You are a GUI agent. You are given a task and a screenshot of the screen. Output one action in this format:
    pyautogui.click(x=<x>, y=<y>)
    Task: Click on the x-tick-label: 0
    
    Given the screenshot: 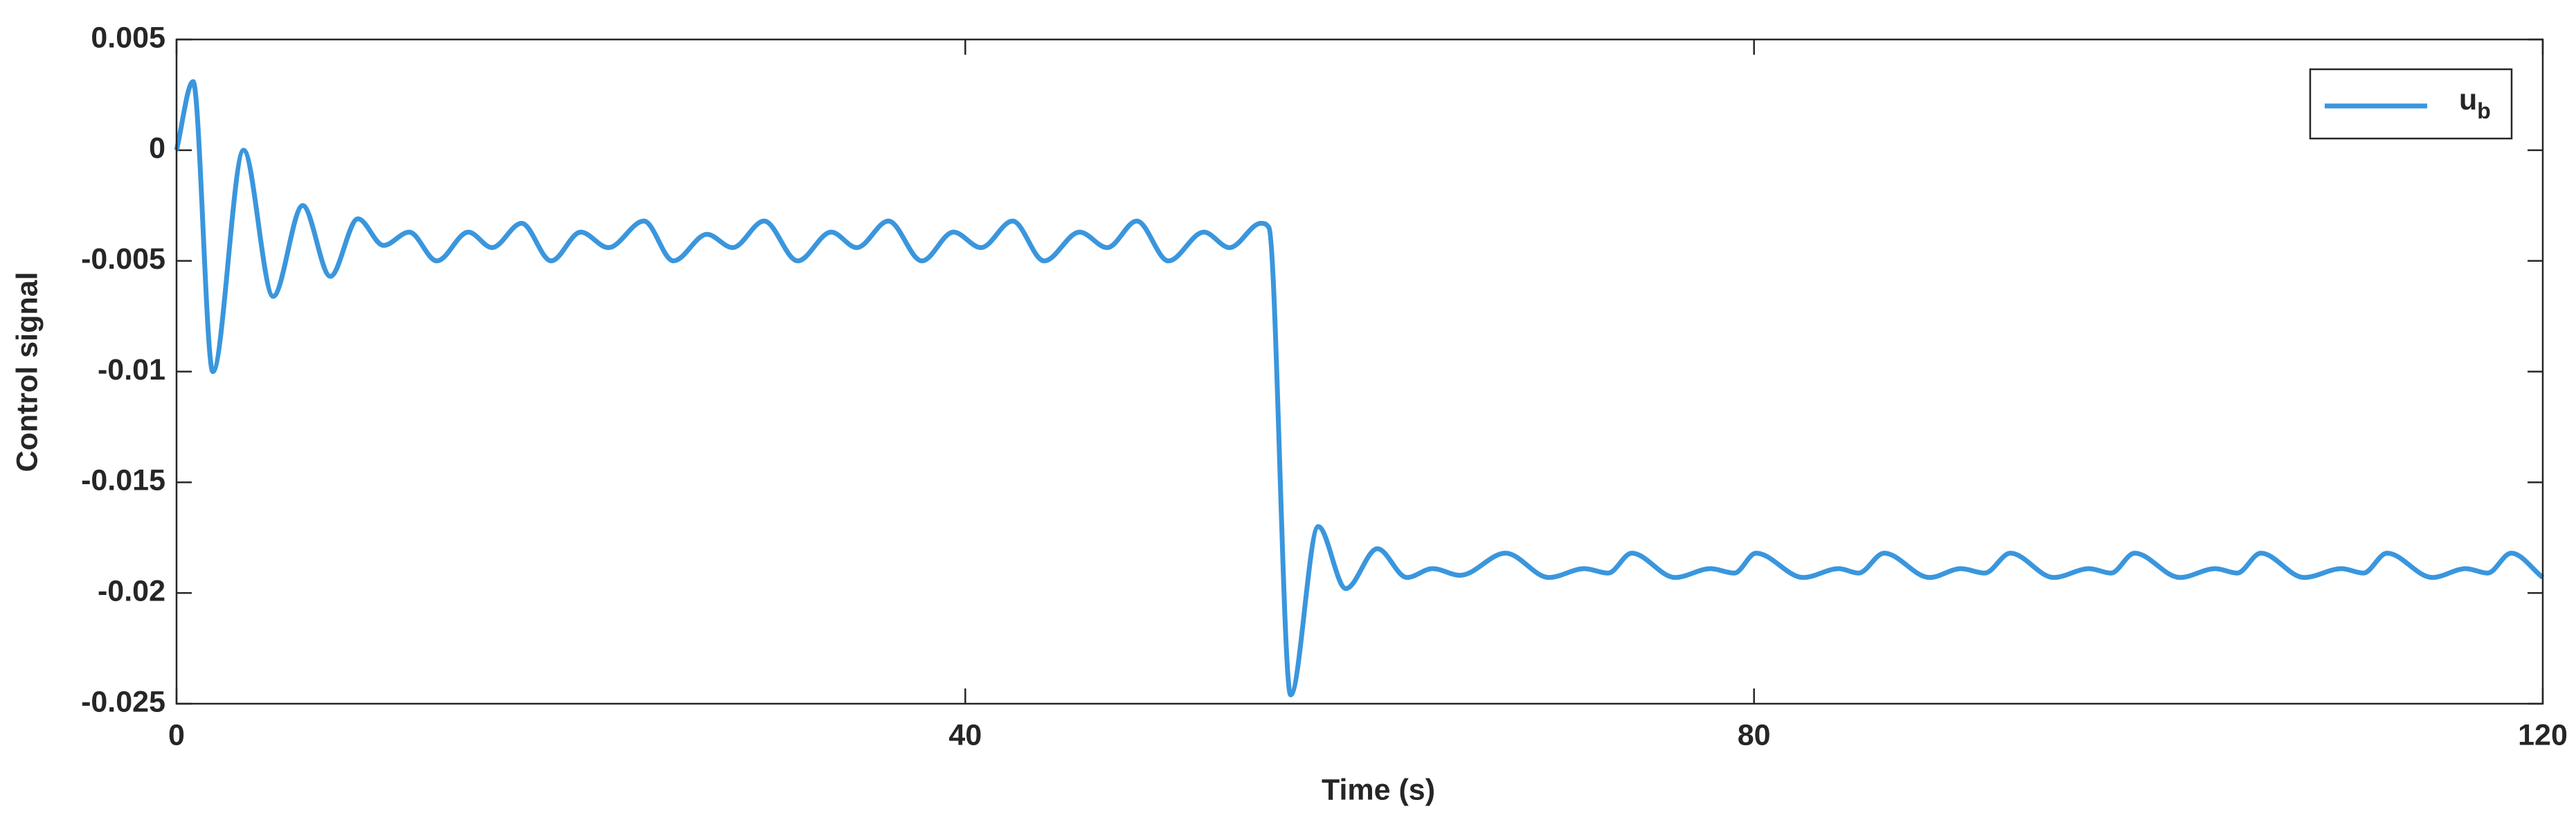 What is the action you would take?
    pyautogui.click(x=176, y=735)
    